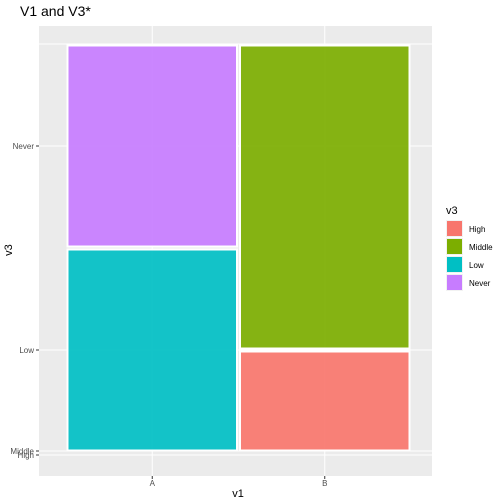 The width and height of the screenshot is (504, 504). I want to click on y-tick-label-middle: Middle, so click(22, 451).